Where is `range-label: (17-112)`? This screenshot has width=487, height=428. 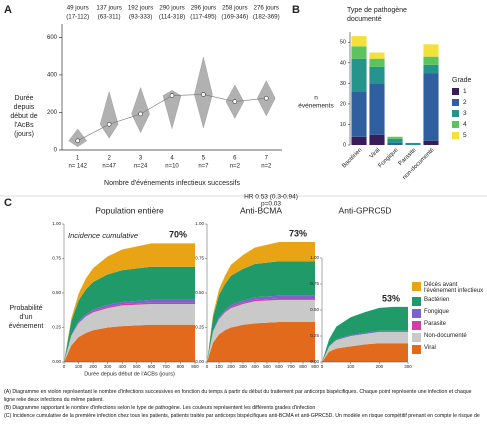 range-label: (17-112) is located at coordinates (77, 17).